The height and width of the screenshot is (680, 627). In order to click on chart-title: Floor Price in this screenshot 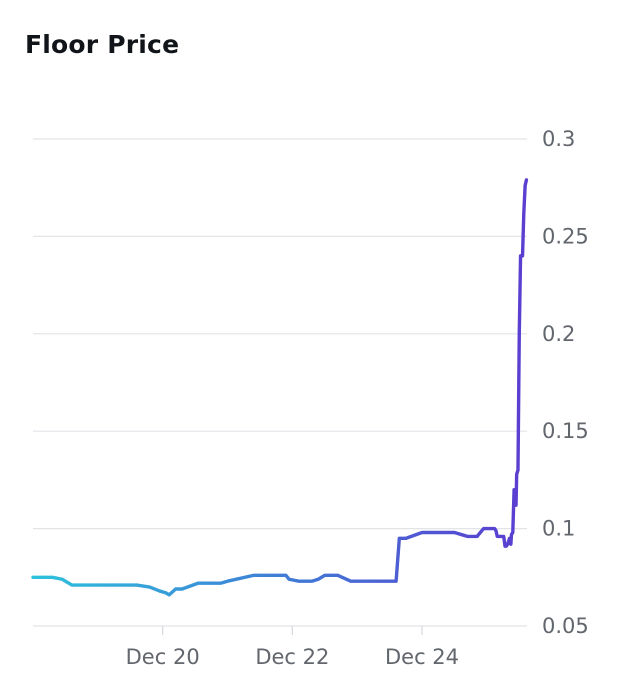, I will do `click(102, 44)`.